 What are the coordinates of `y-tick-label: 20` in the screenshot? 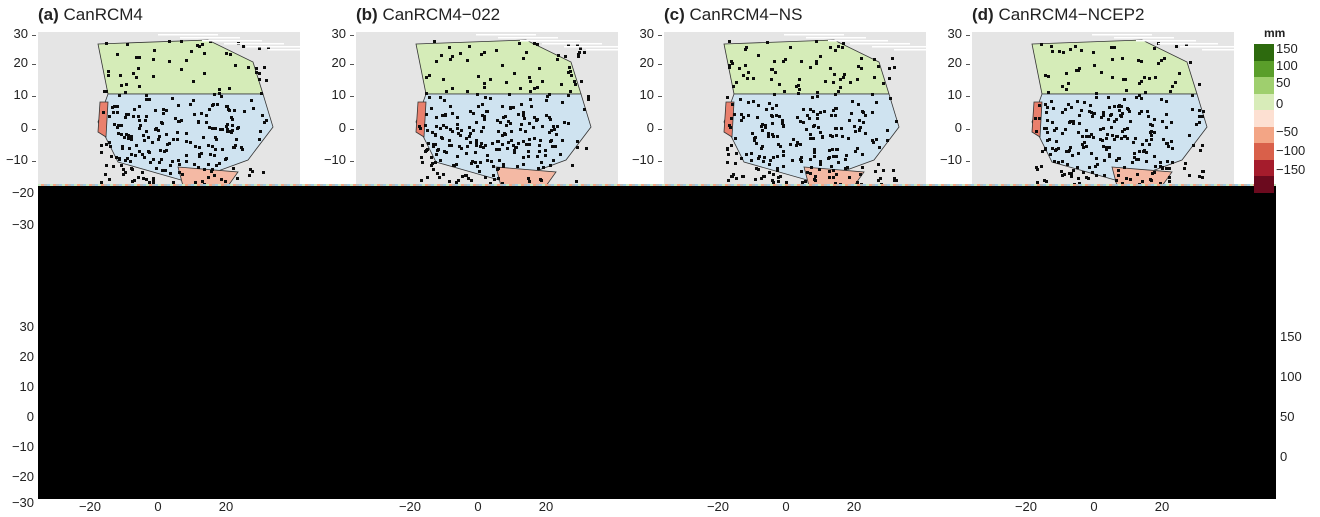 It's located at (338, 62).